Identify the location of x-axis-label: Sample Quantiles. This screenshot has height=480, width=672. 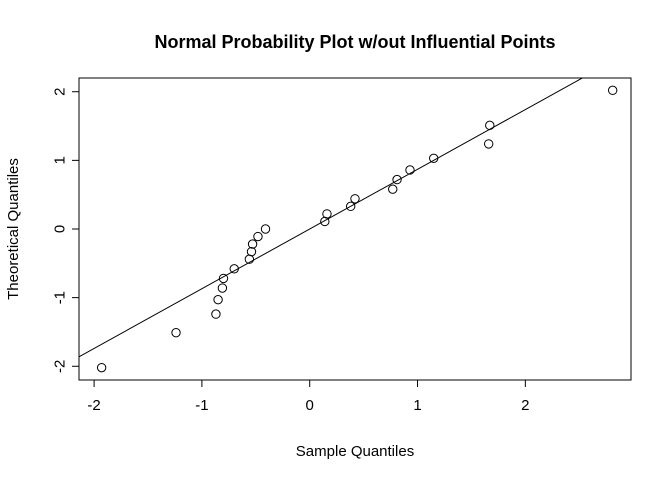
(355, 451).